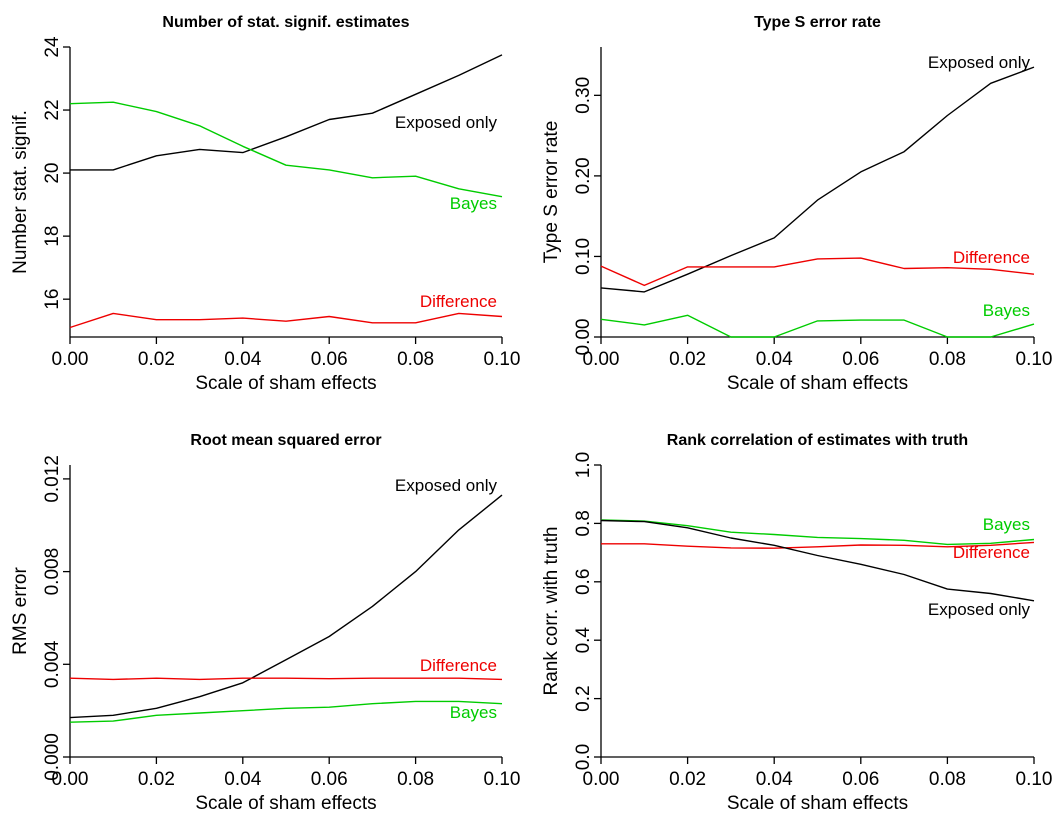 Image resolution: width=1058 pixels, height=817 pixels. What do you see at coordinates (583, 337) in the screenshot?
I see `y-tick-label: 0.00` at bounding box center [583, 337].